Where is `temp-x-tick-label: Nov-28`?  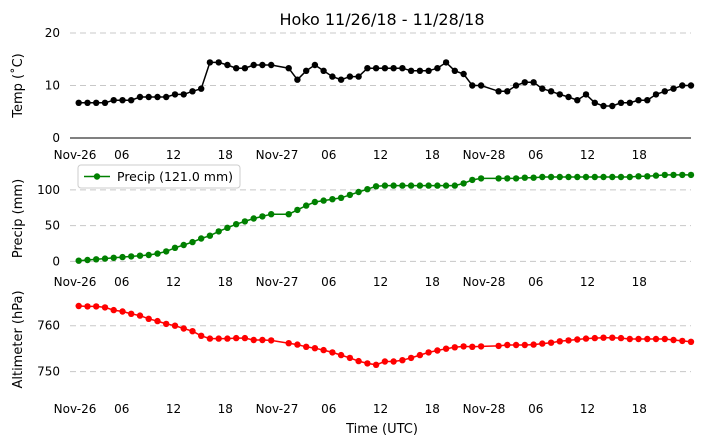 temp-x-tick-label: Nov-28 is located at coordinates (484, 155).